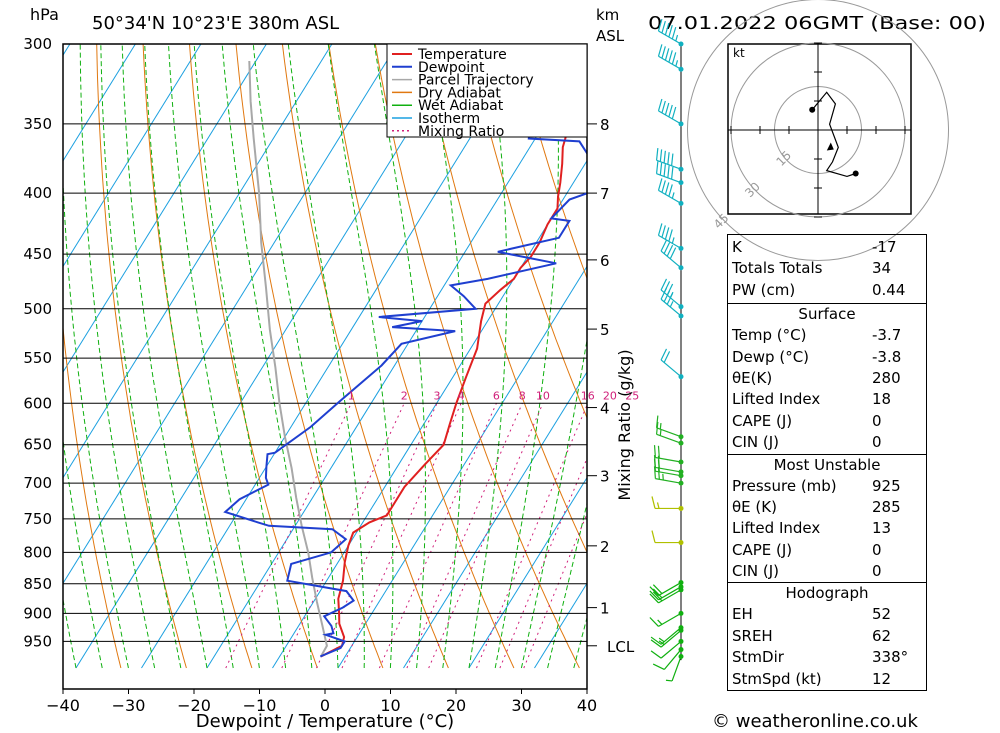 This screenshot has height=733, width=1000. I want to click on pressure-tick-label: 750, so click(37, 519).